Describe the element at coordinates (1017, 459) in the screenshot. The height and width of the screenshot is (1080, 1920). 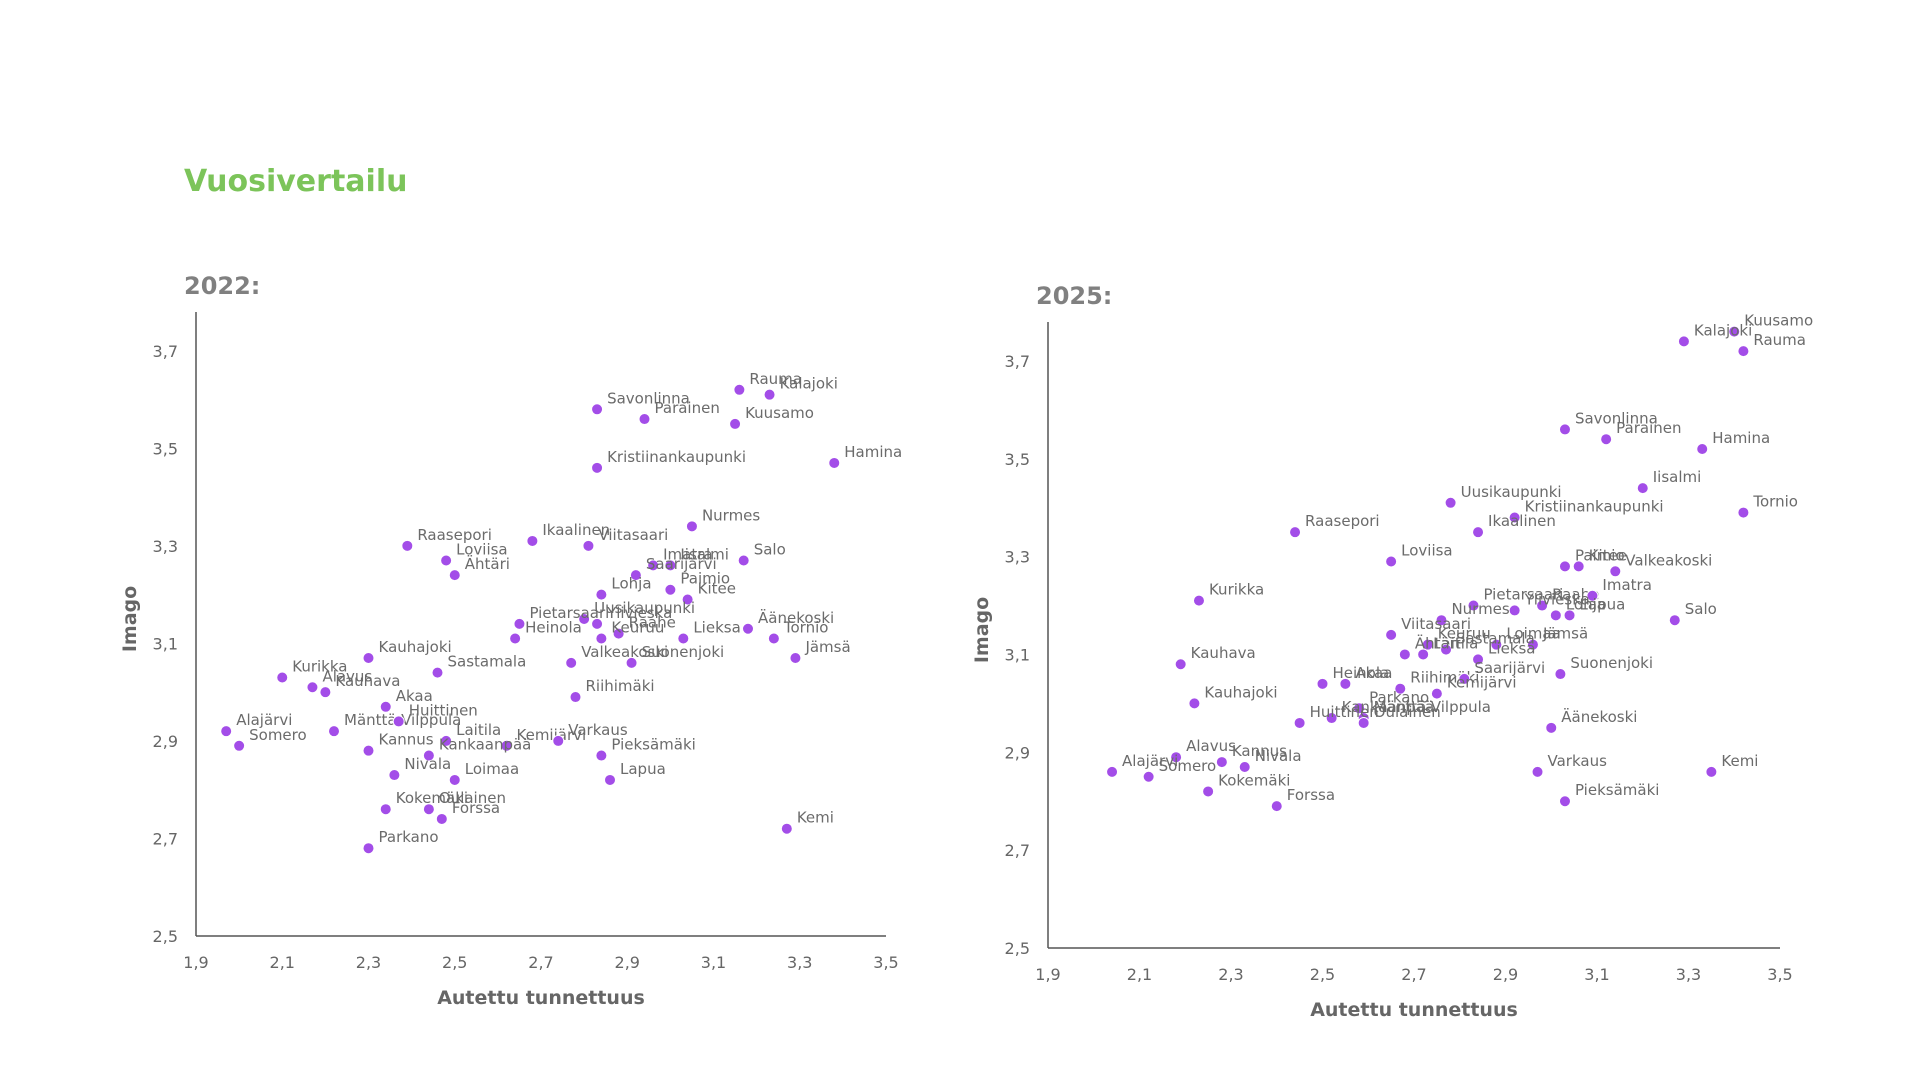
I see `chart-2025-y-tick-label: 3,5` at that location.